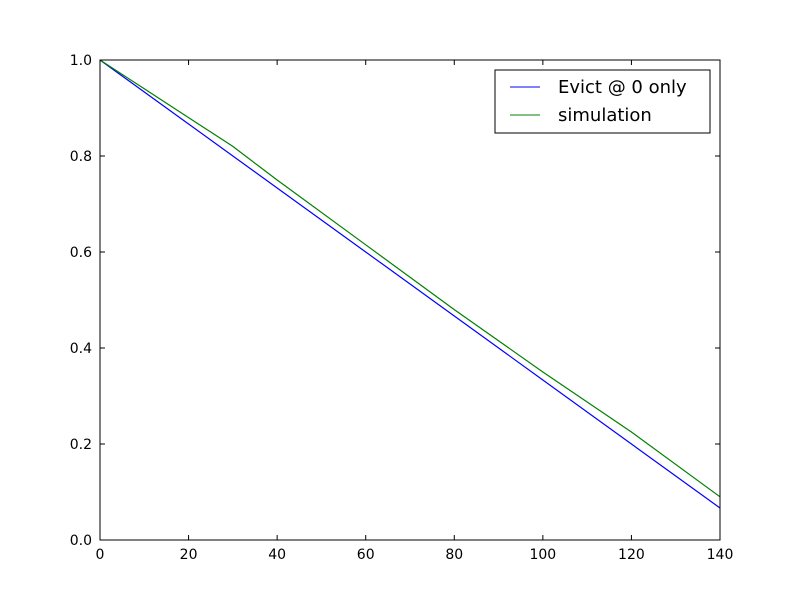 This screenshot has height=600, width=800. Describe the element at coordinates (81, 157) in the screenshot. I see `y-tick-label: 0.8` at that location.